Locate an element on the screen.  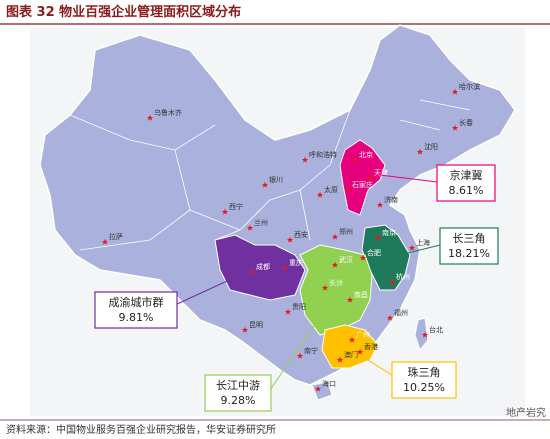
city-label: 长沙 is located at coordinates (336, 282).